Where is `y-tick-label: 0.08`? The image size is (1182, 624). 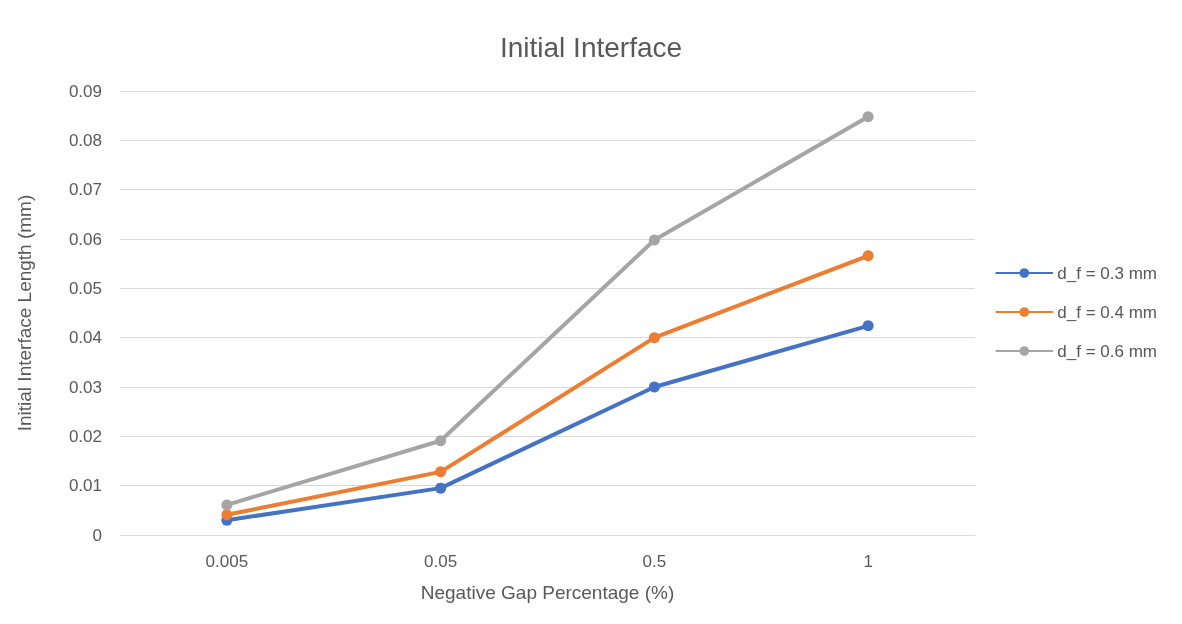 y-tick-label: 0.08 is located at coordinates (85, 140).